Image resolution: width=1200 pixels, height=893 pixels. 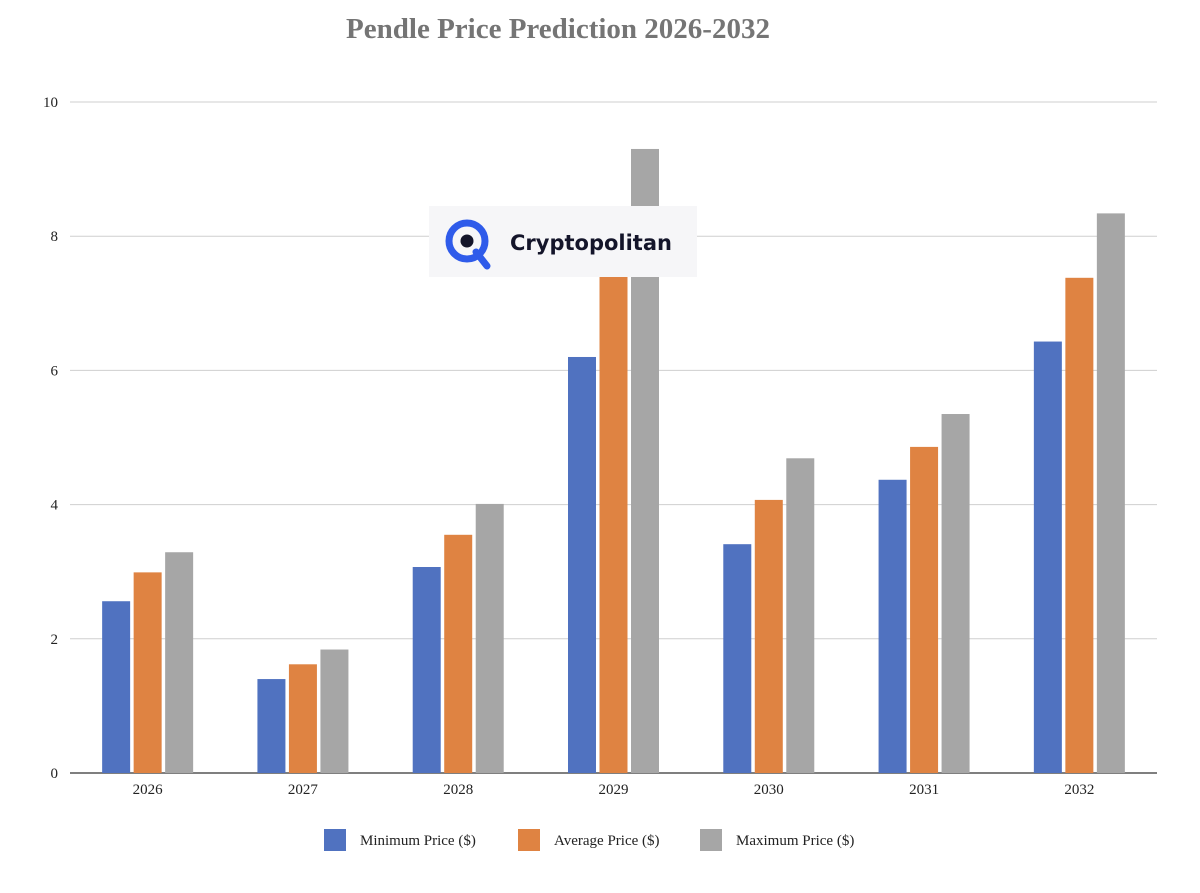 What do you see at coordinates (55, 640) in the screenshot?
I see `y-tick-label: 2` at bounding box center [55, 640].